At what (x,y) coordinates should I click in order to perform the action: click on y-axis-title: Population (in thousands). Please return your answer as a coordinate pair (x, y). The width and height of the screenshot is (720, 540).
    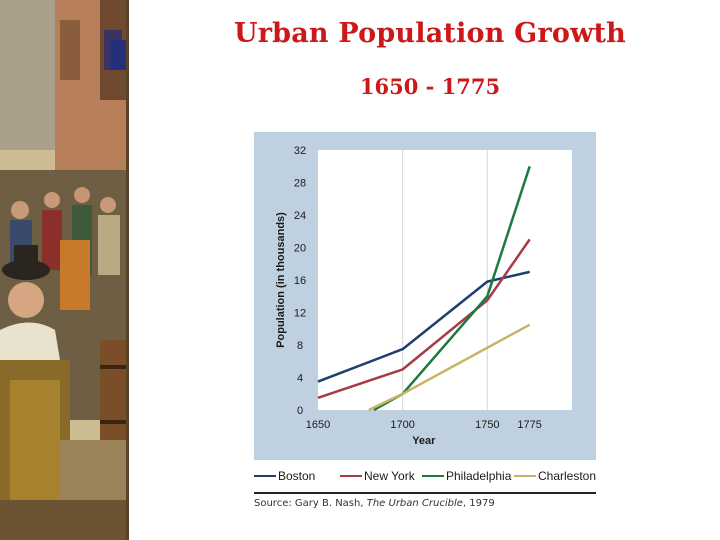
    Looking at the image, I should click on (281, 280).